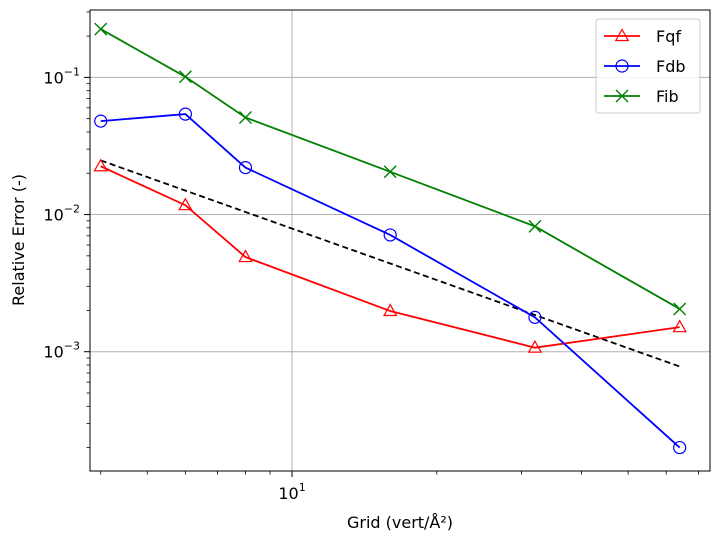 This screenshot has height=544, width=720. I want to click on x-tick-label: 101, so click(291, 492).